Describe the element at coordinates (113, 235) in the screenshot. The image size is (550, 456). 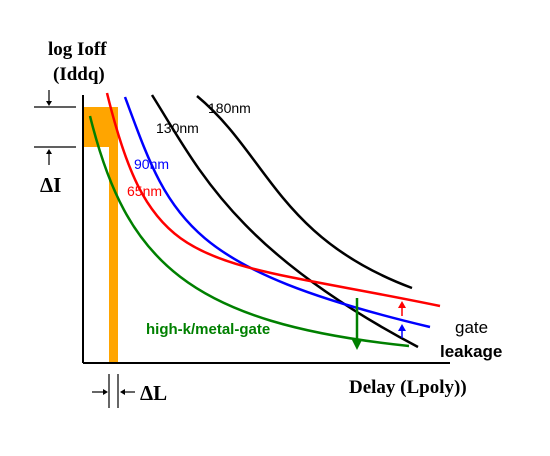
I see `delta-l-bar` at that location.